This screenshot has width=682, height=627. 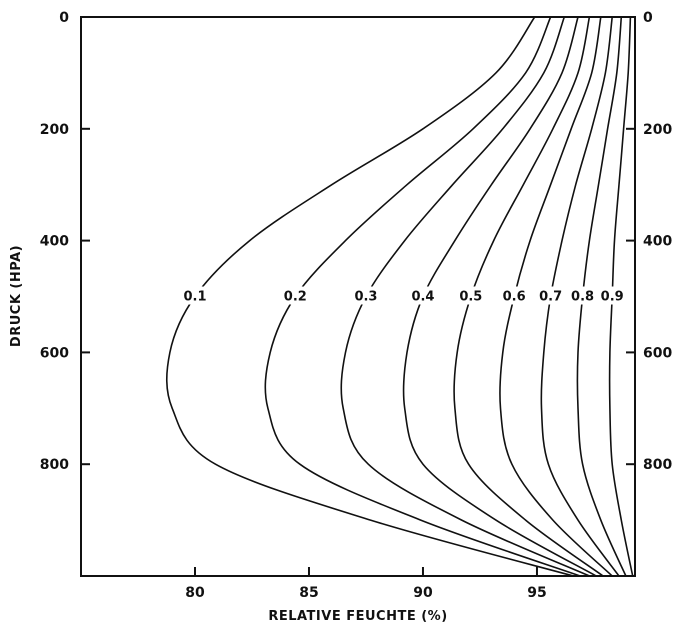 What do you see at coordinates (54, 242) in the screenshot?
I see `y-tick-label-left-400: 400` at bounding box center [54, 242].